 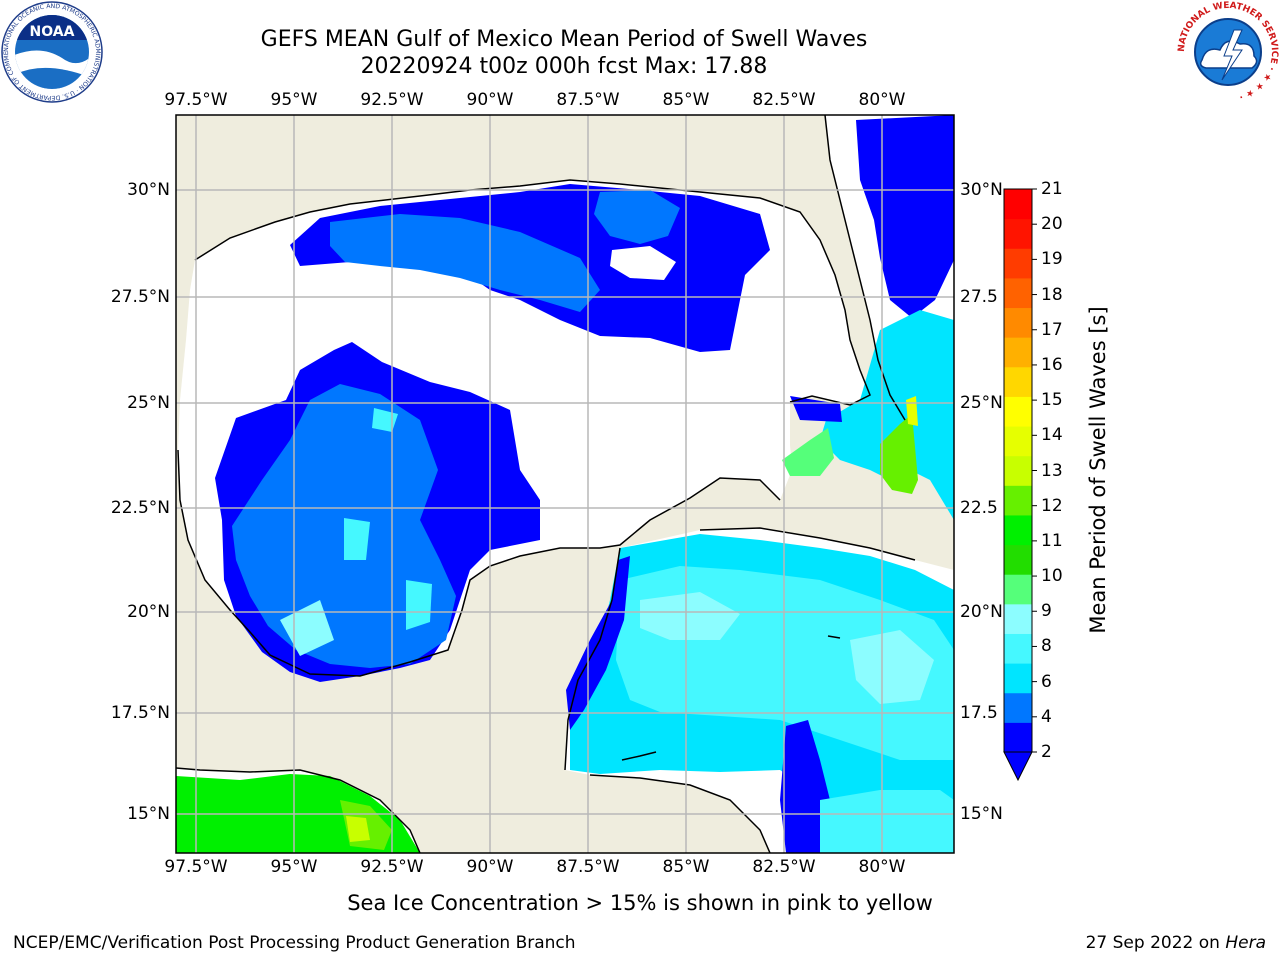 I want to click on colorbar-tick-label: 2, so click(x=1046, y=752).